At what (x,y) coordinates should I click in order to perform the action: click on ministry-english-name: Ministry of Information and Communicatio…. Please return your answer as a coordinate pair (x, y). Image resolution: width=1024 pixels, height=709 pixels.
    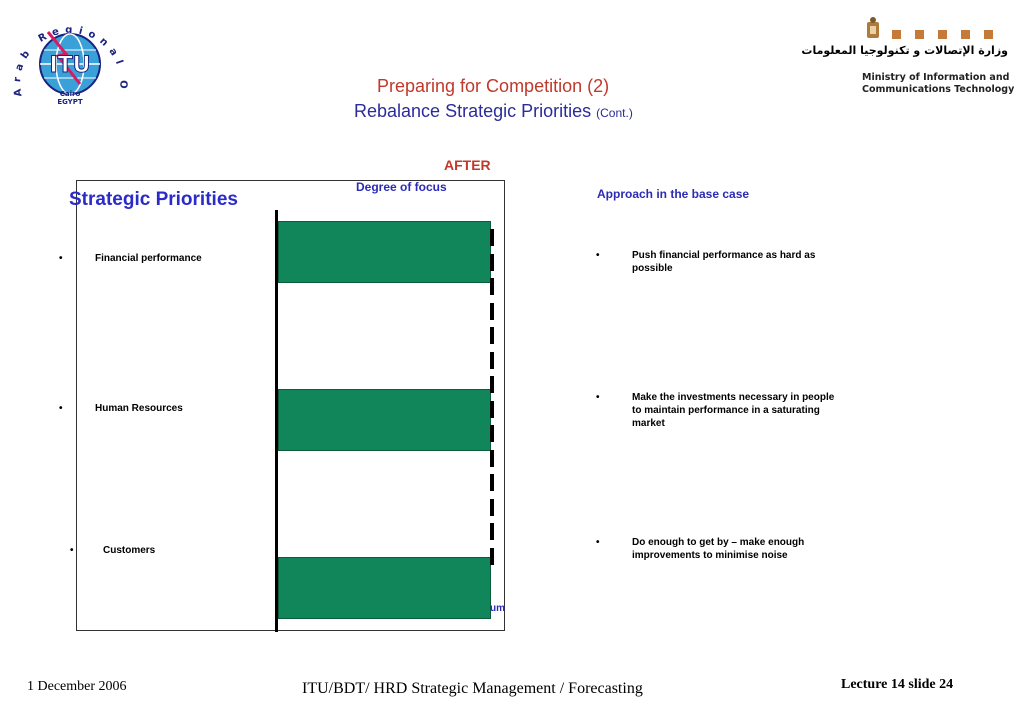
    Looking at the image, I should click on (938, 84).